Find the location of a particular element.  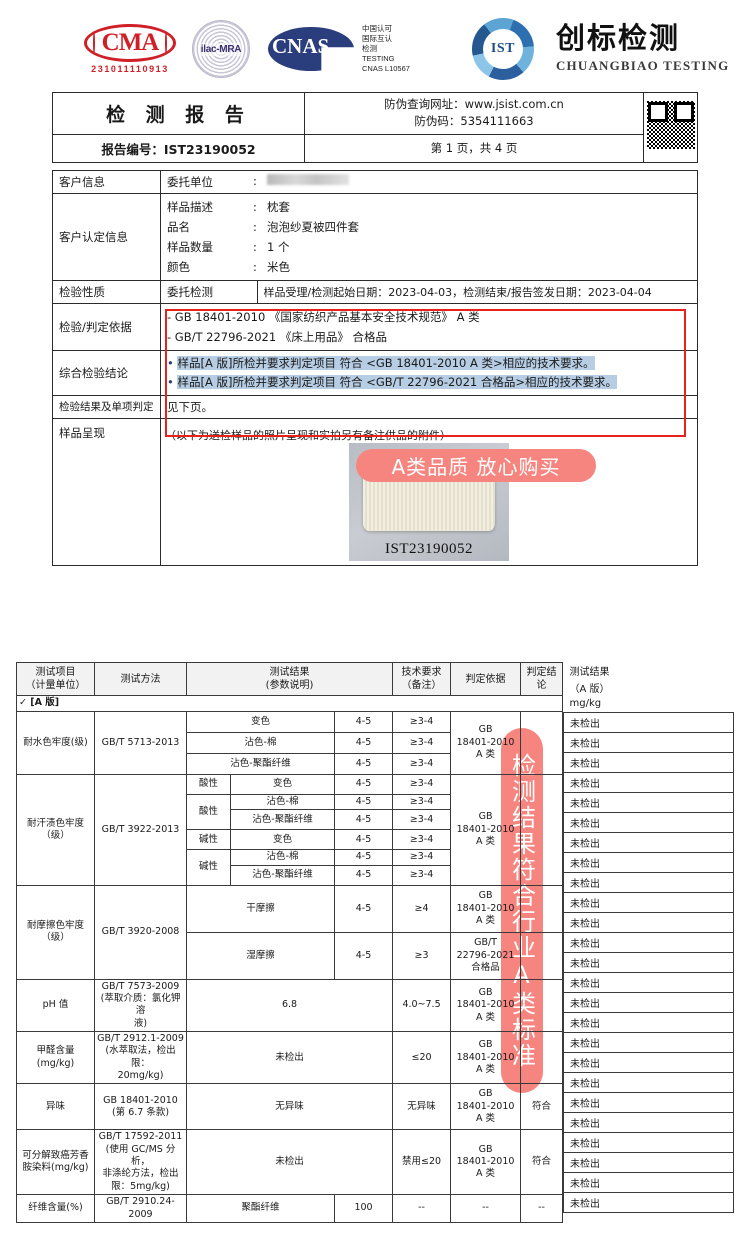

th-spec: 技术要求 （备注） is located at coordinates (422, 679).